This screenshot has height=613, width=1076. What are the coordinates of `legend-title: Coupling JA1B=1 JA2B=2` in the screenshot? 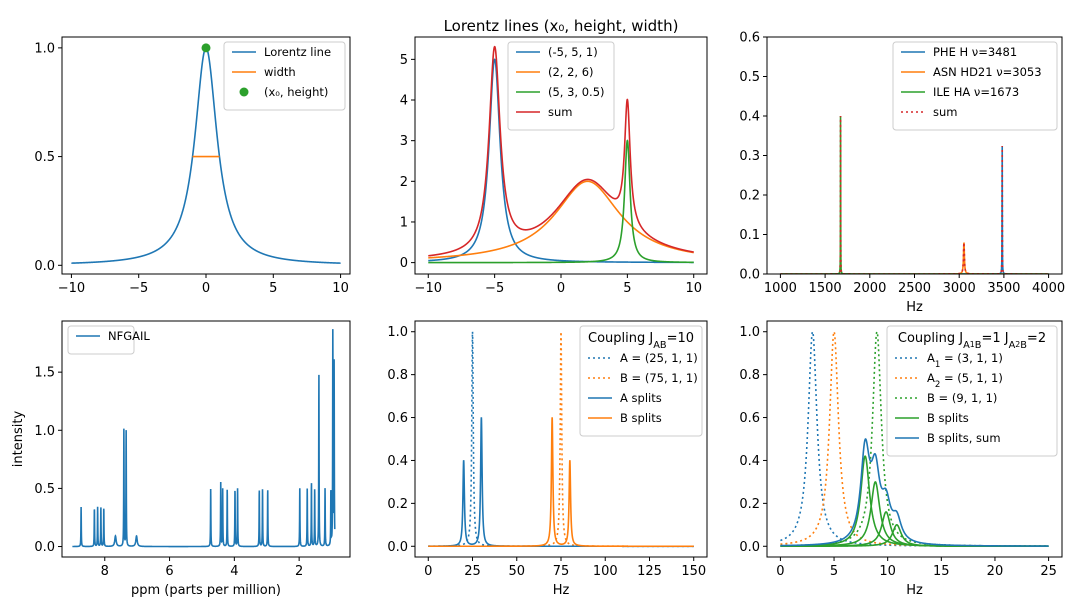 It's located at (972, 341).